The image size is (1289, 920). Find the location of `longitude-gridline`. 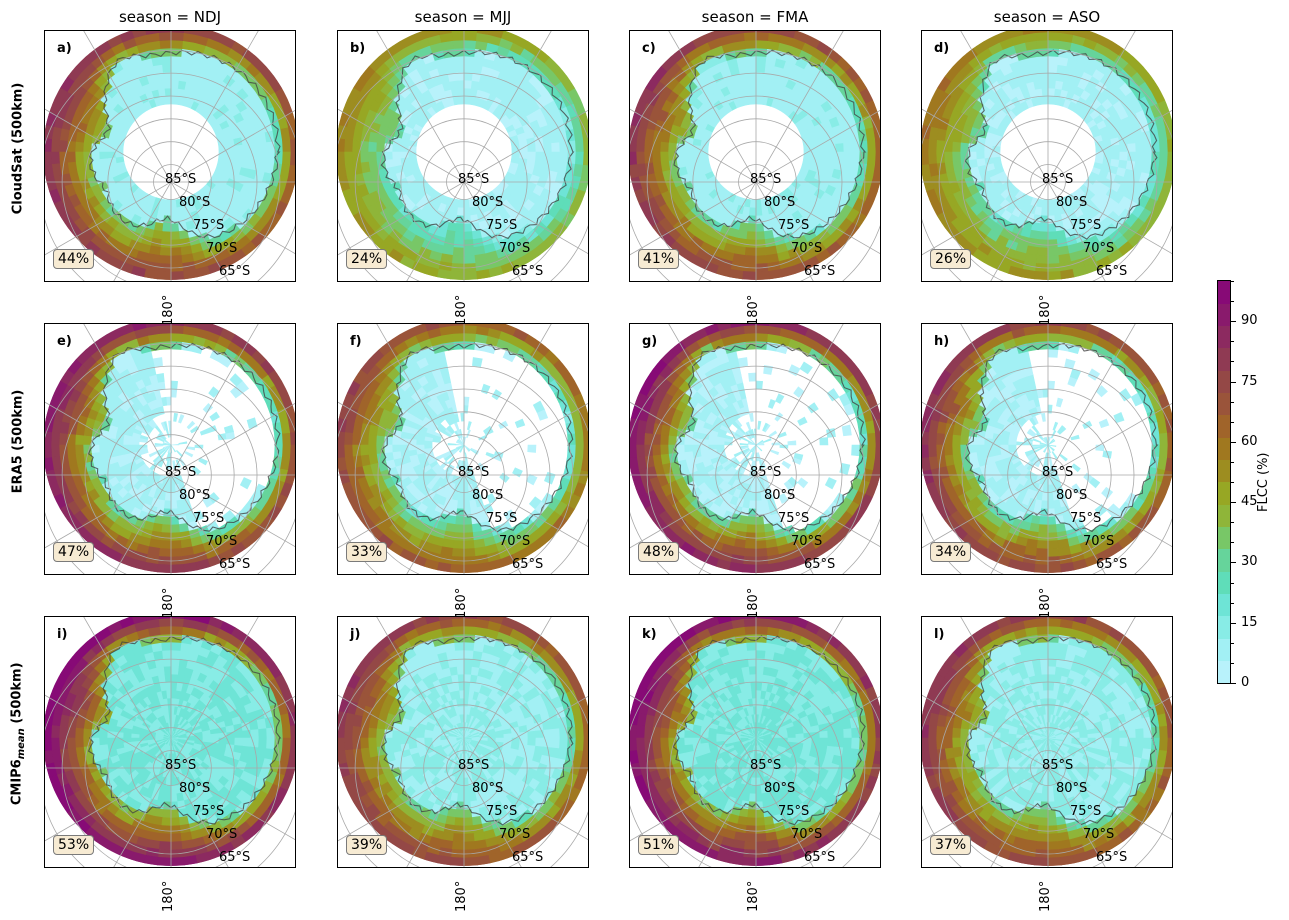

longitude-gridline is located at coordinates (771, 156).